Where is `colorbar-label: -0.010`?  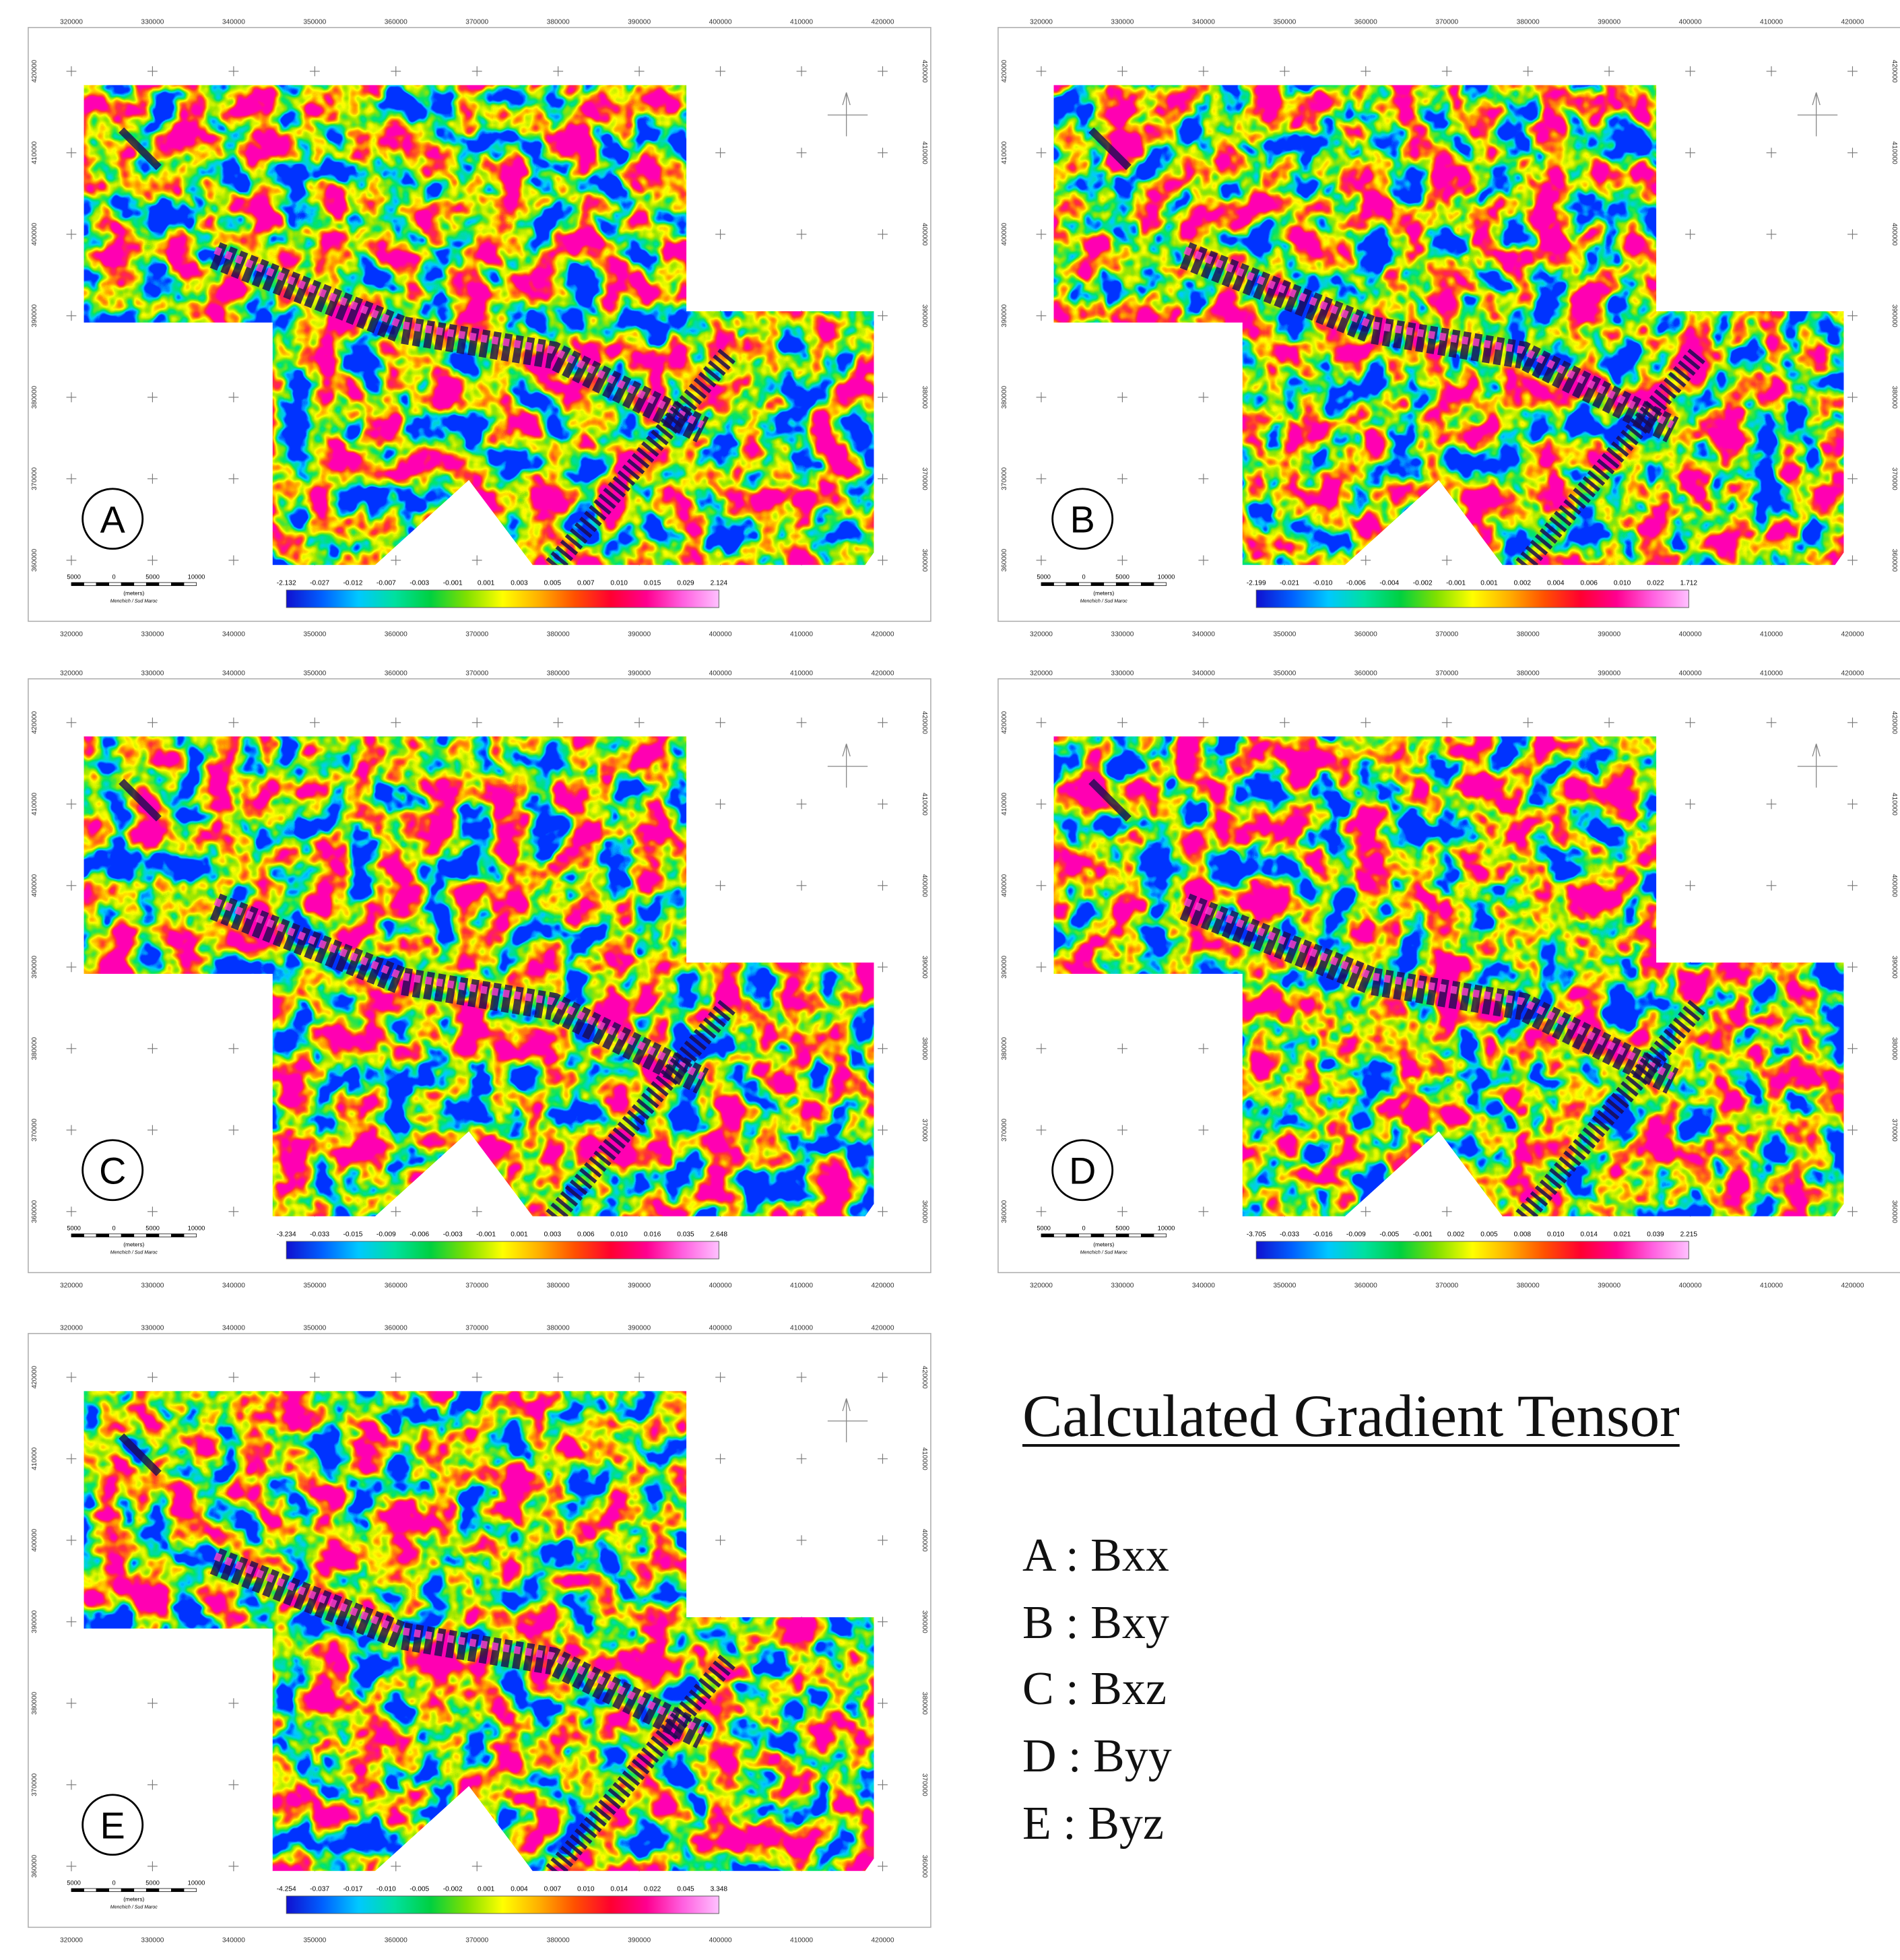
colorbar-label: -0.010 is located at coordinates (1323, 583).